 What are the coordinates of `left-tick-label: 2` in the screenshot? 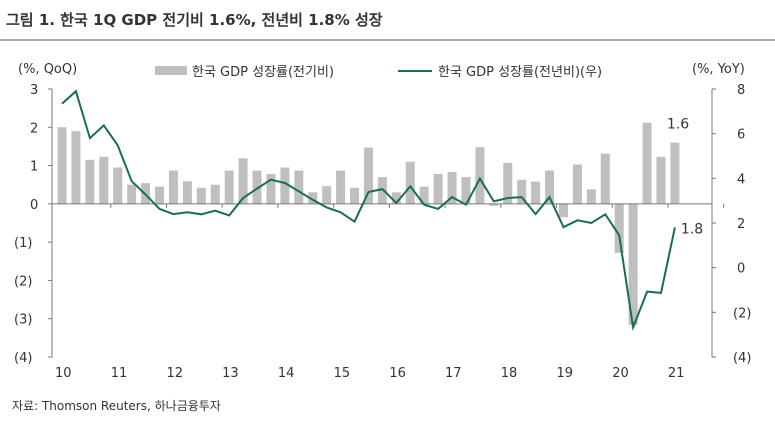 It's located at (34, 128).